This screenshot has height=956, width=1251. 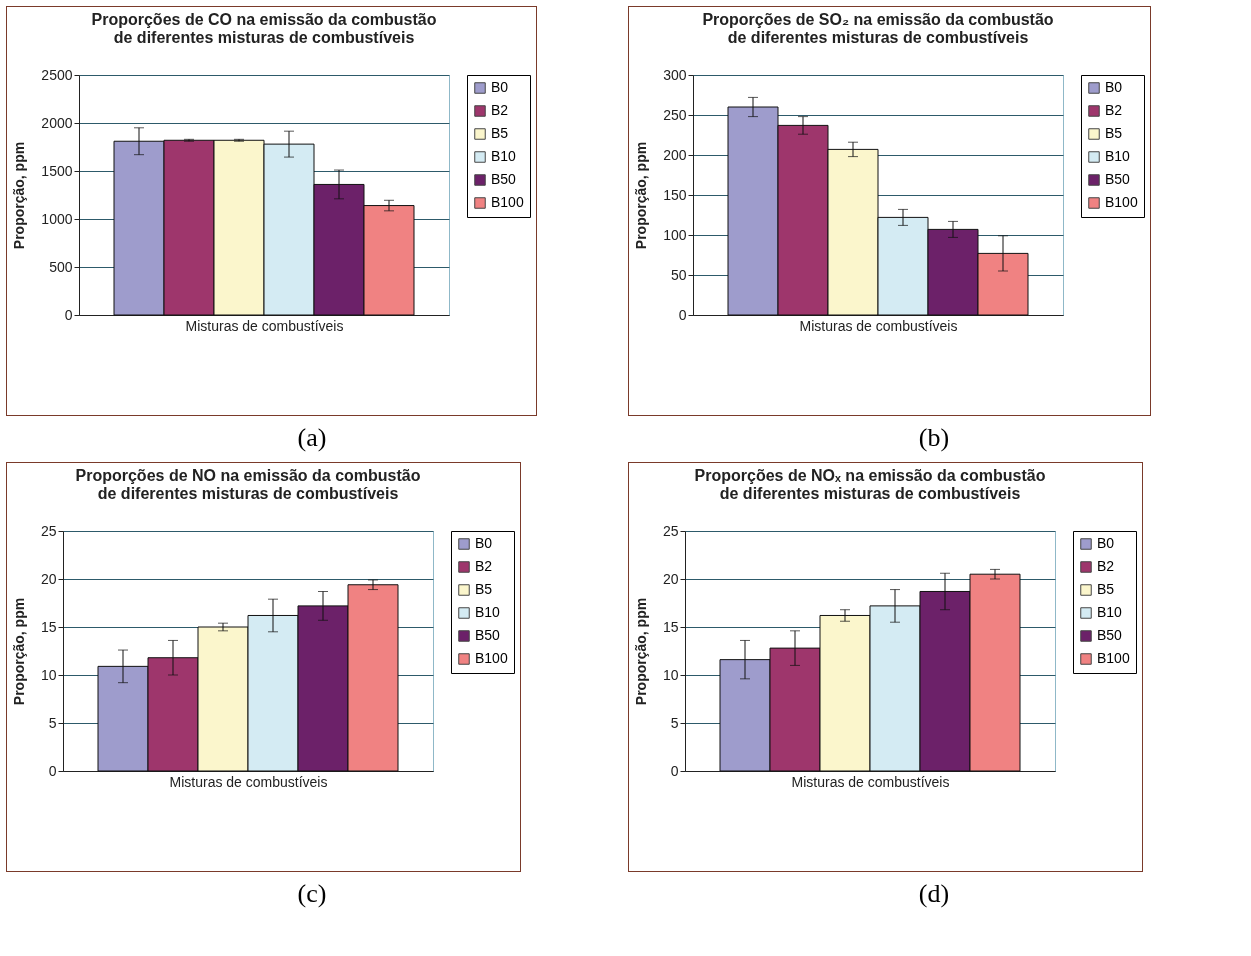 I want to click on text: (b), so click(x=934, y=438).